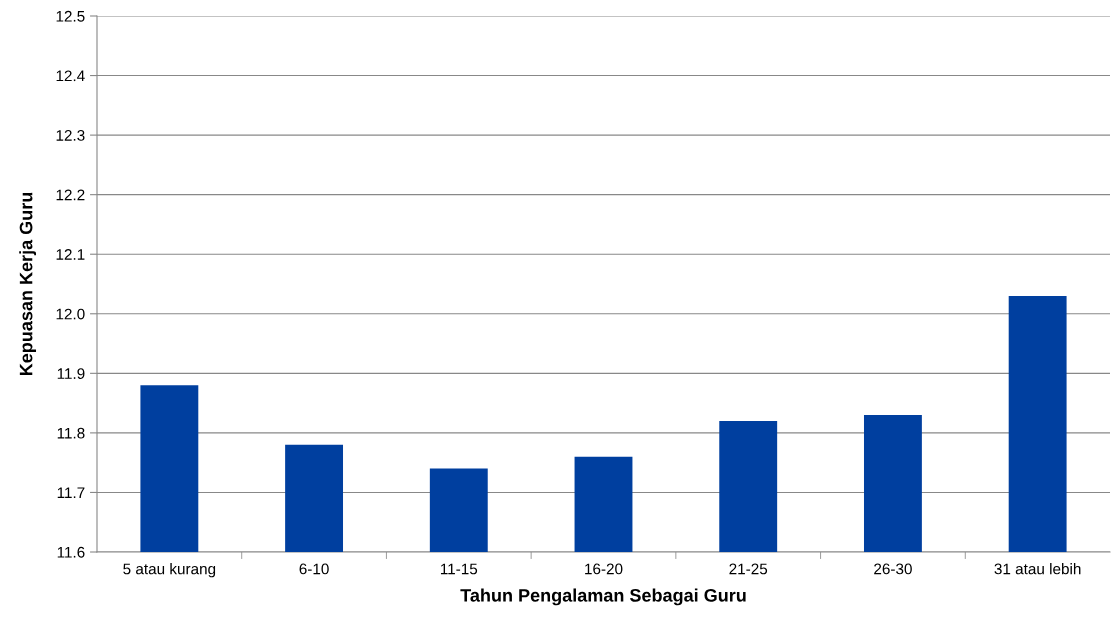  Describe the element at coordinates (70, 195) in the screenshot. I see `y-tick-label: 12.2` at that location.